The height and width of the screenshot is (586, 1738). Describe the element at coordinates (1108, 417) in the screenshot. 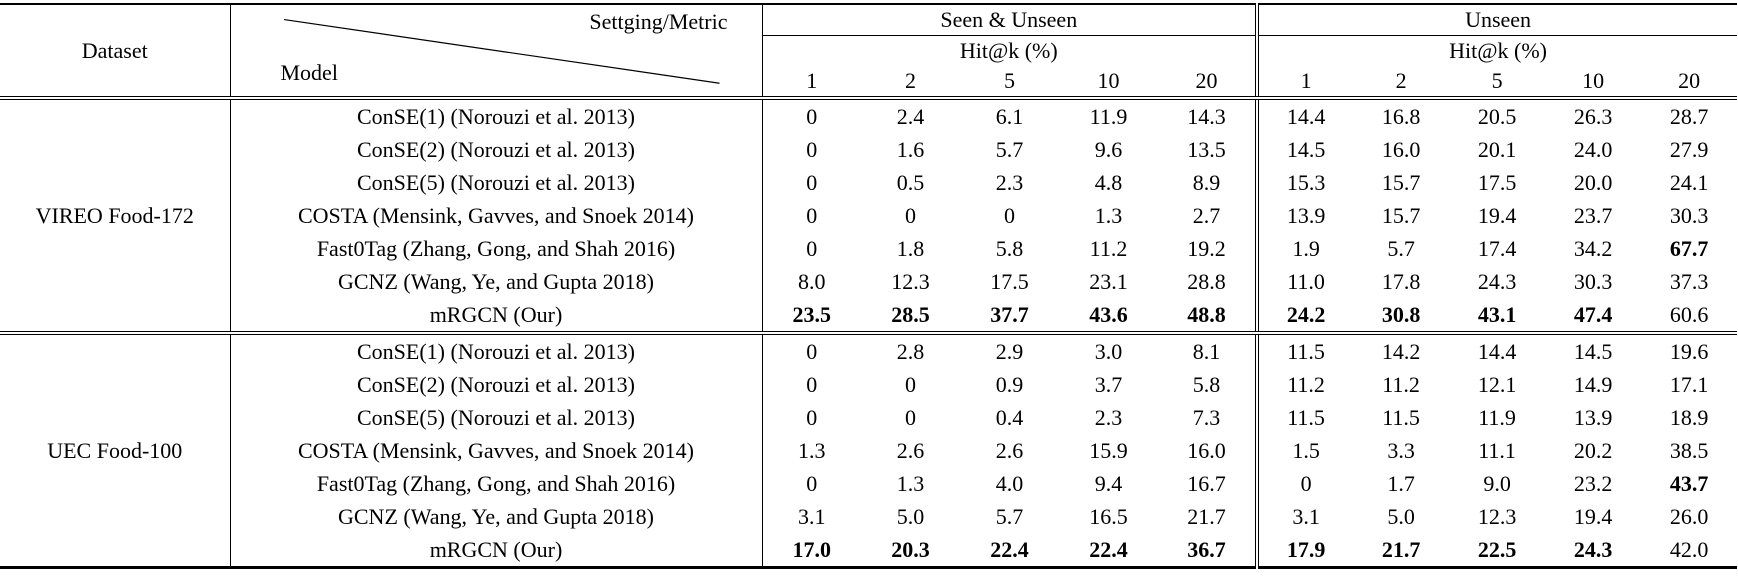

I see `value-seen-unseen-hit10: 2.3` at that location.